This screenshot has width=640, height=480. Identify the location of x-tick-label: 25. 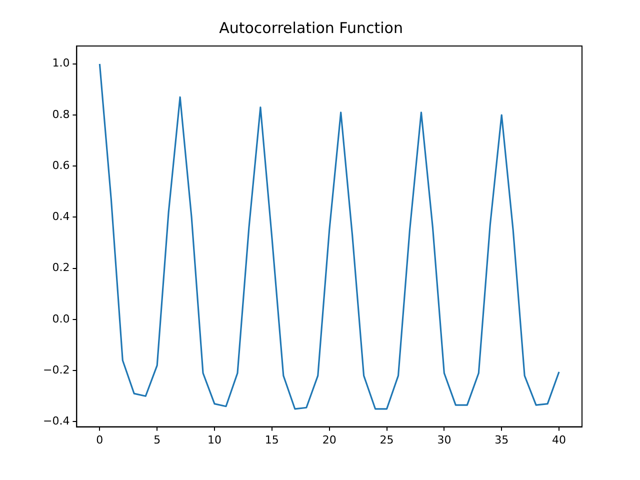
(387, 439).